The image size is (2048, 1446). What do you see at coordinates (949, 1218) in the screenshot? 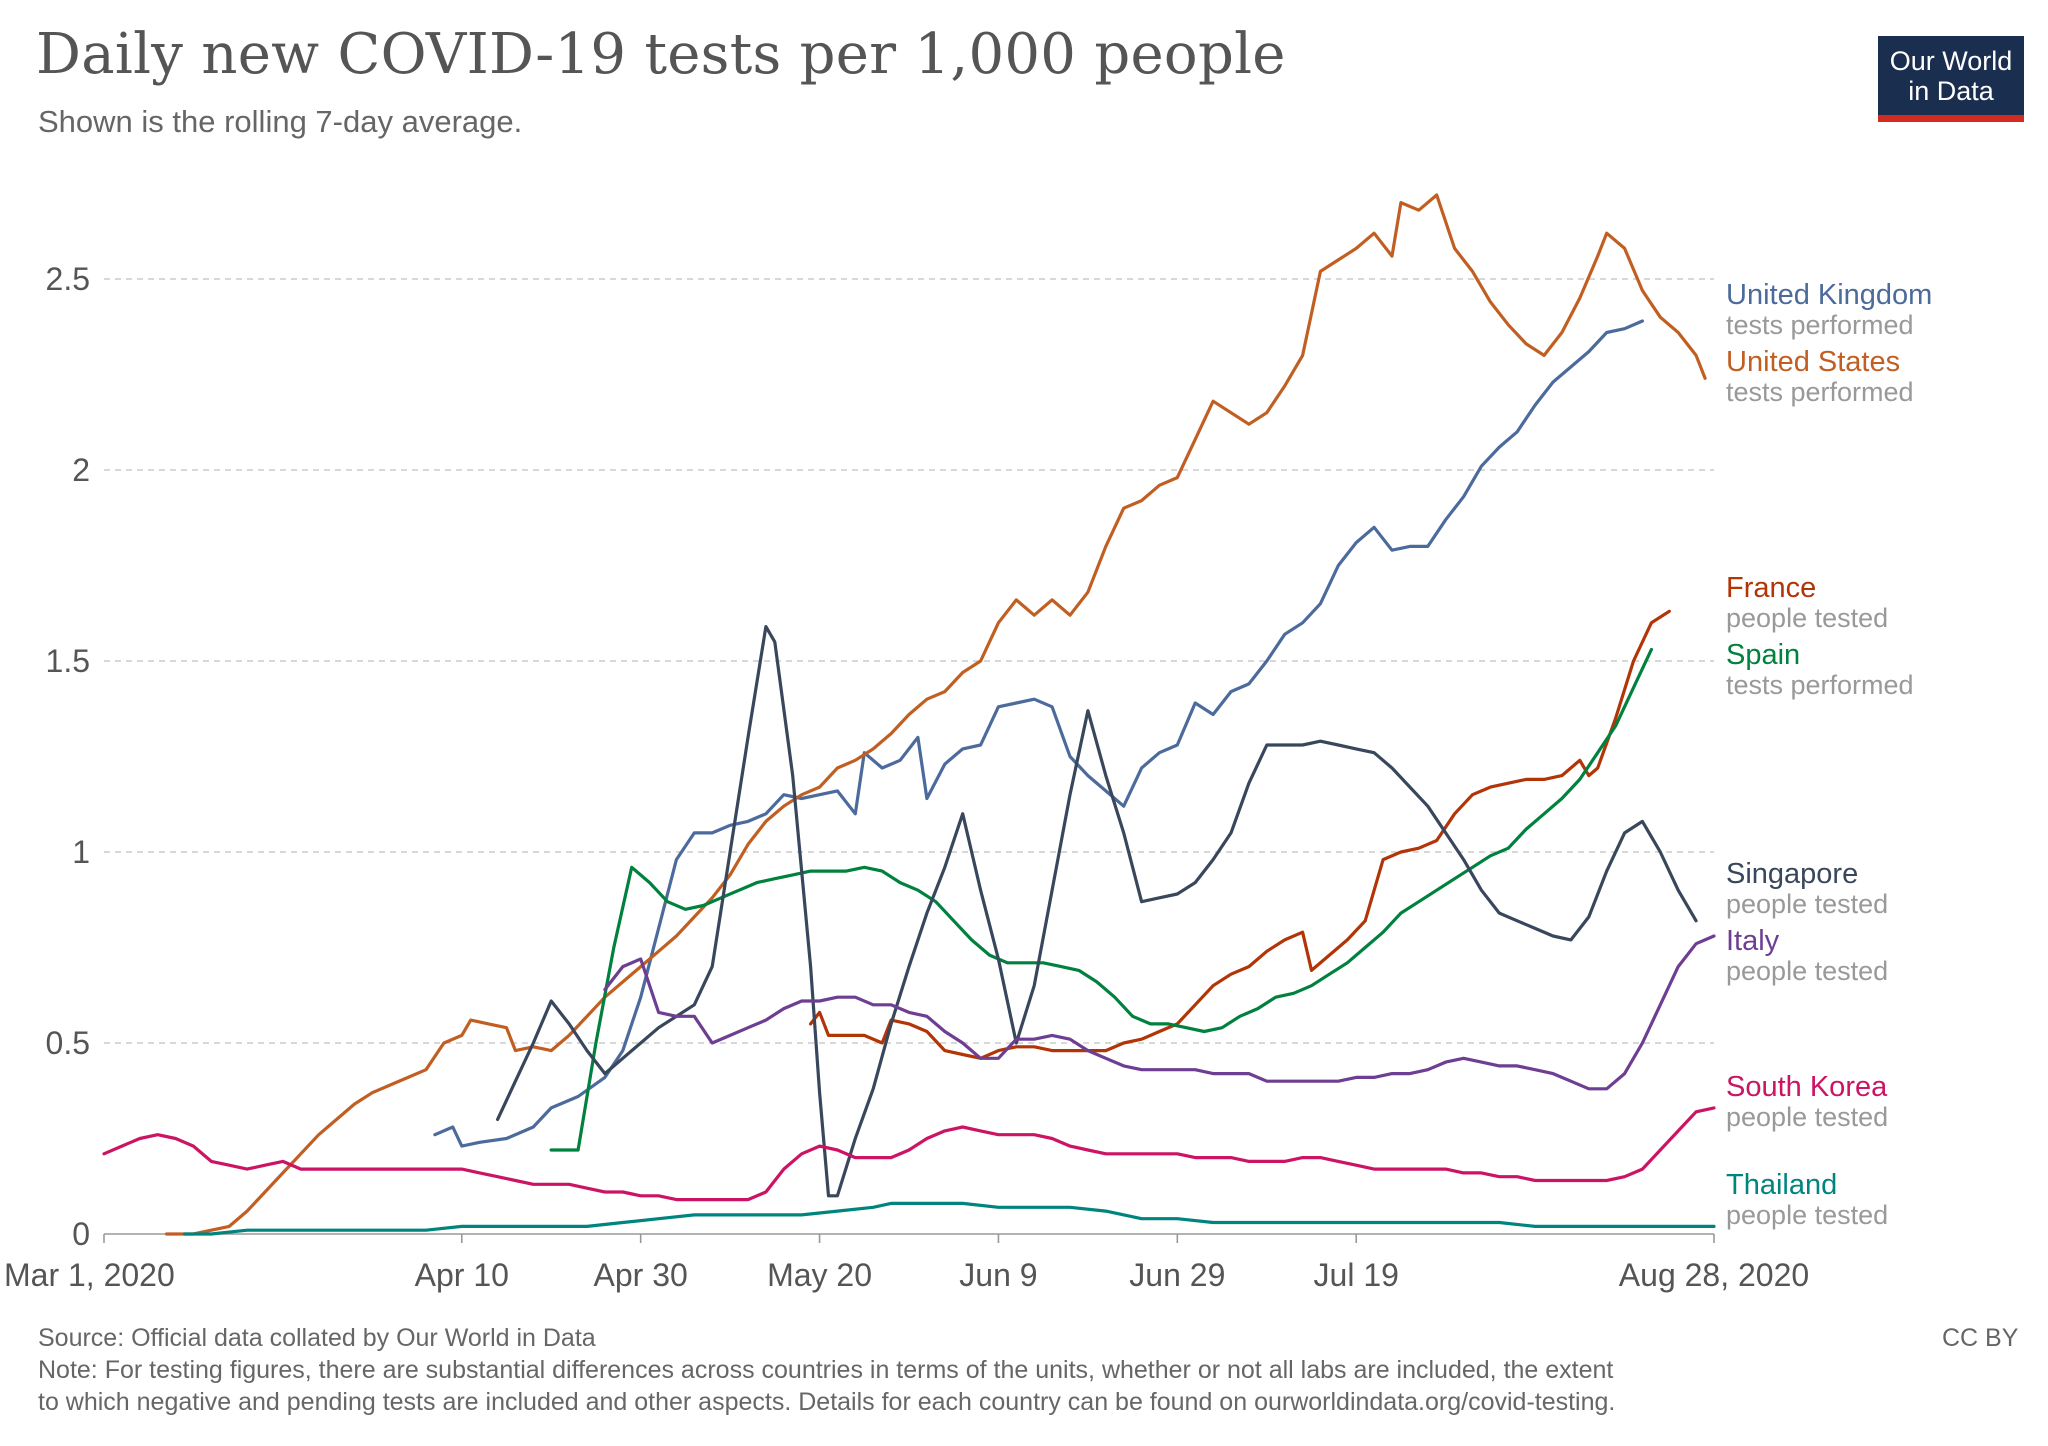
I see `series-line-thailand` at bounding box center [949, 1218].